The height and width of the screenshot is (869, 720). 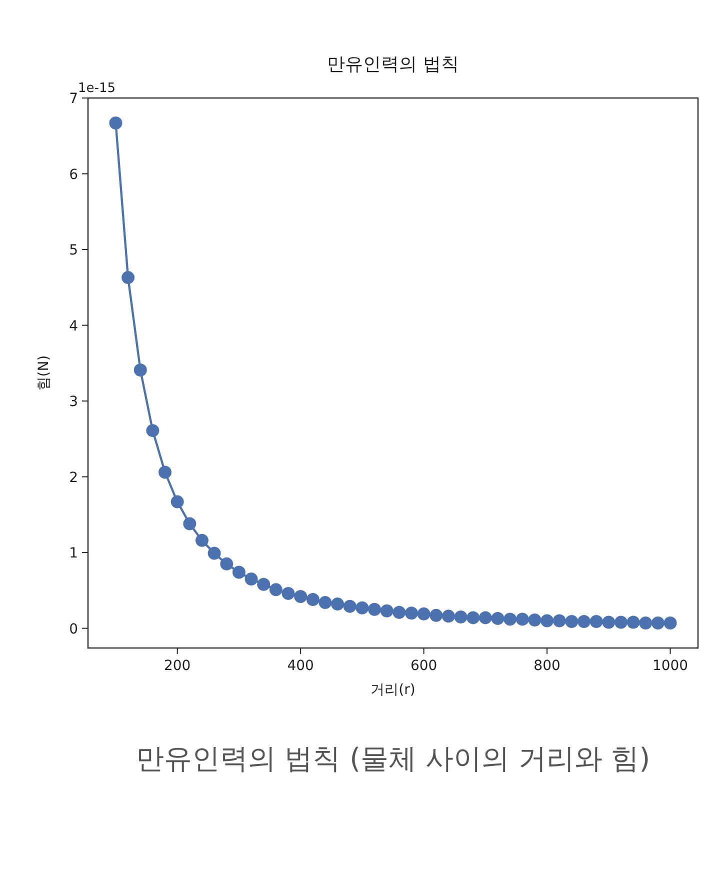 I want to click on y-tick-label: 6, so click(x=73, y=174).